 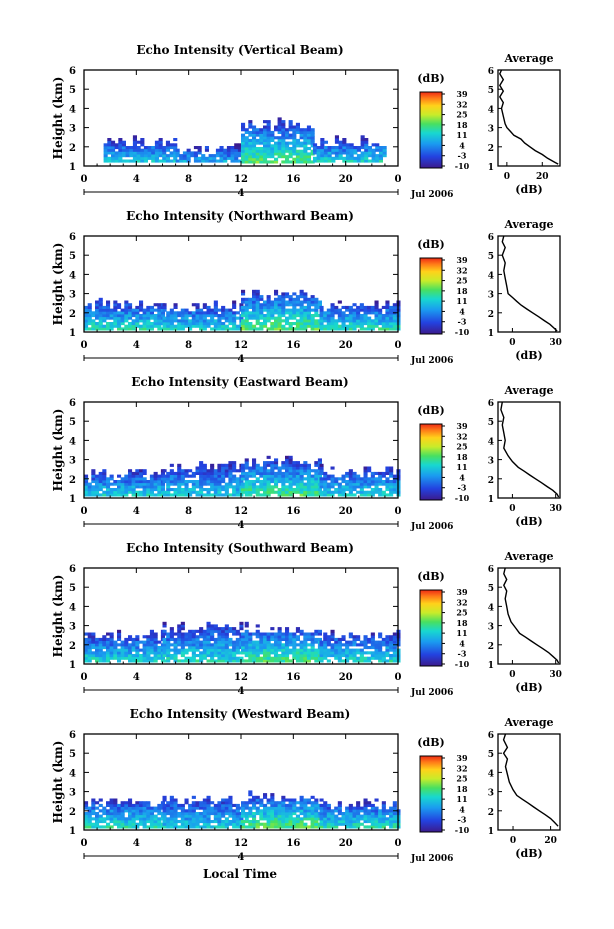 What do you see at coordinates (431, 859) in the screenshot?
I see `date-label: Jul 2006` at bounding box center [431, 859].